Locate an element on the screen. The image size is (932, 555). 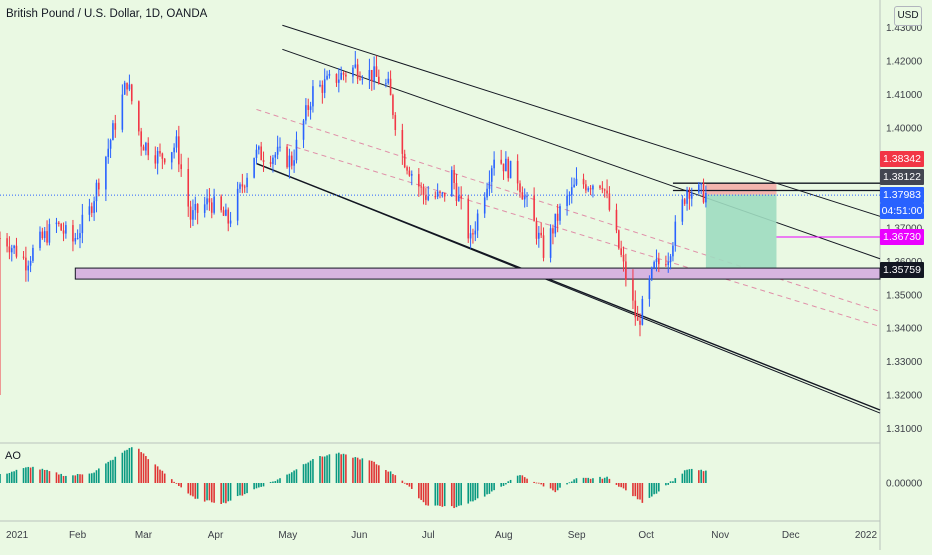
ao-indicator-label: AO is located at coordinates (13, 456).